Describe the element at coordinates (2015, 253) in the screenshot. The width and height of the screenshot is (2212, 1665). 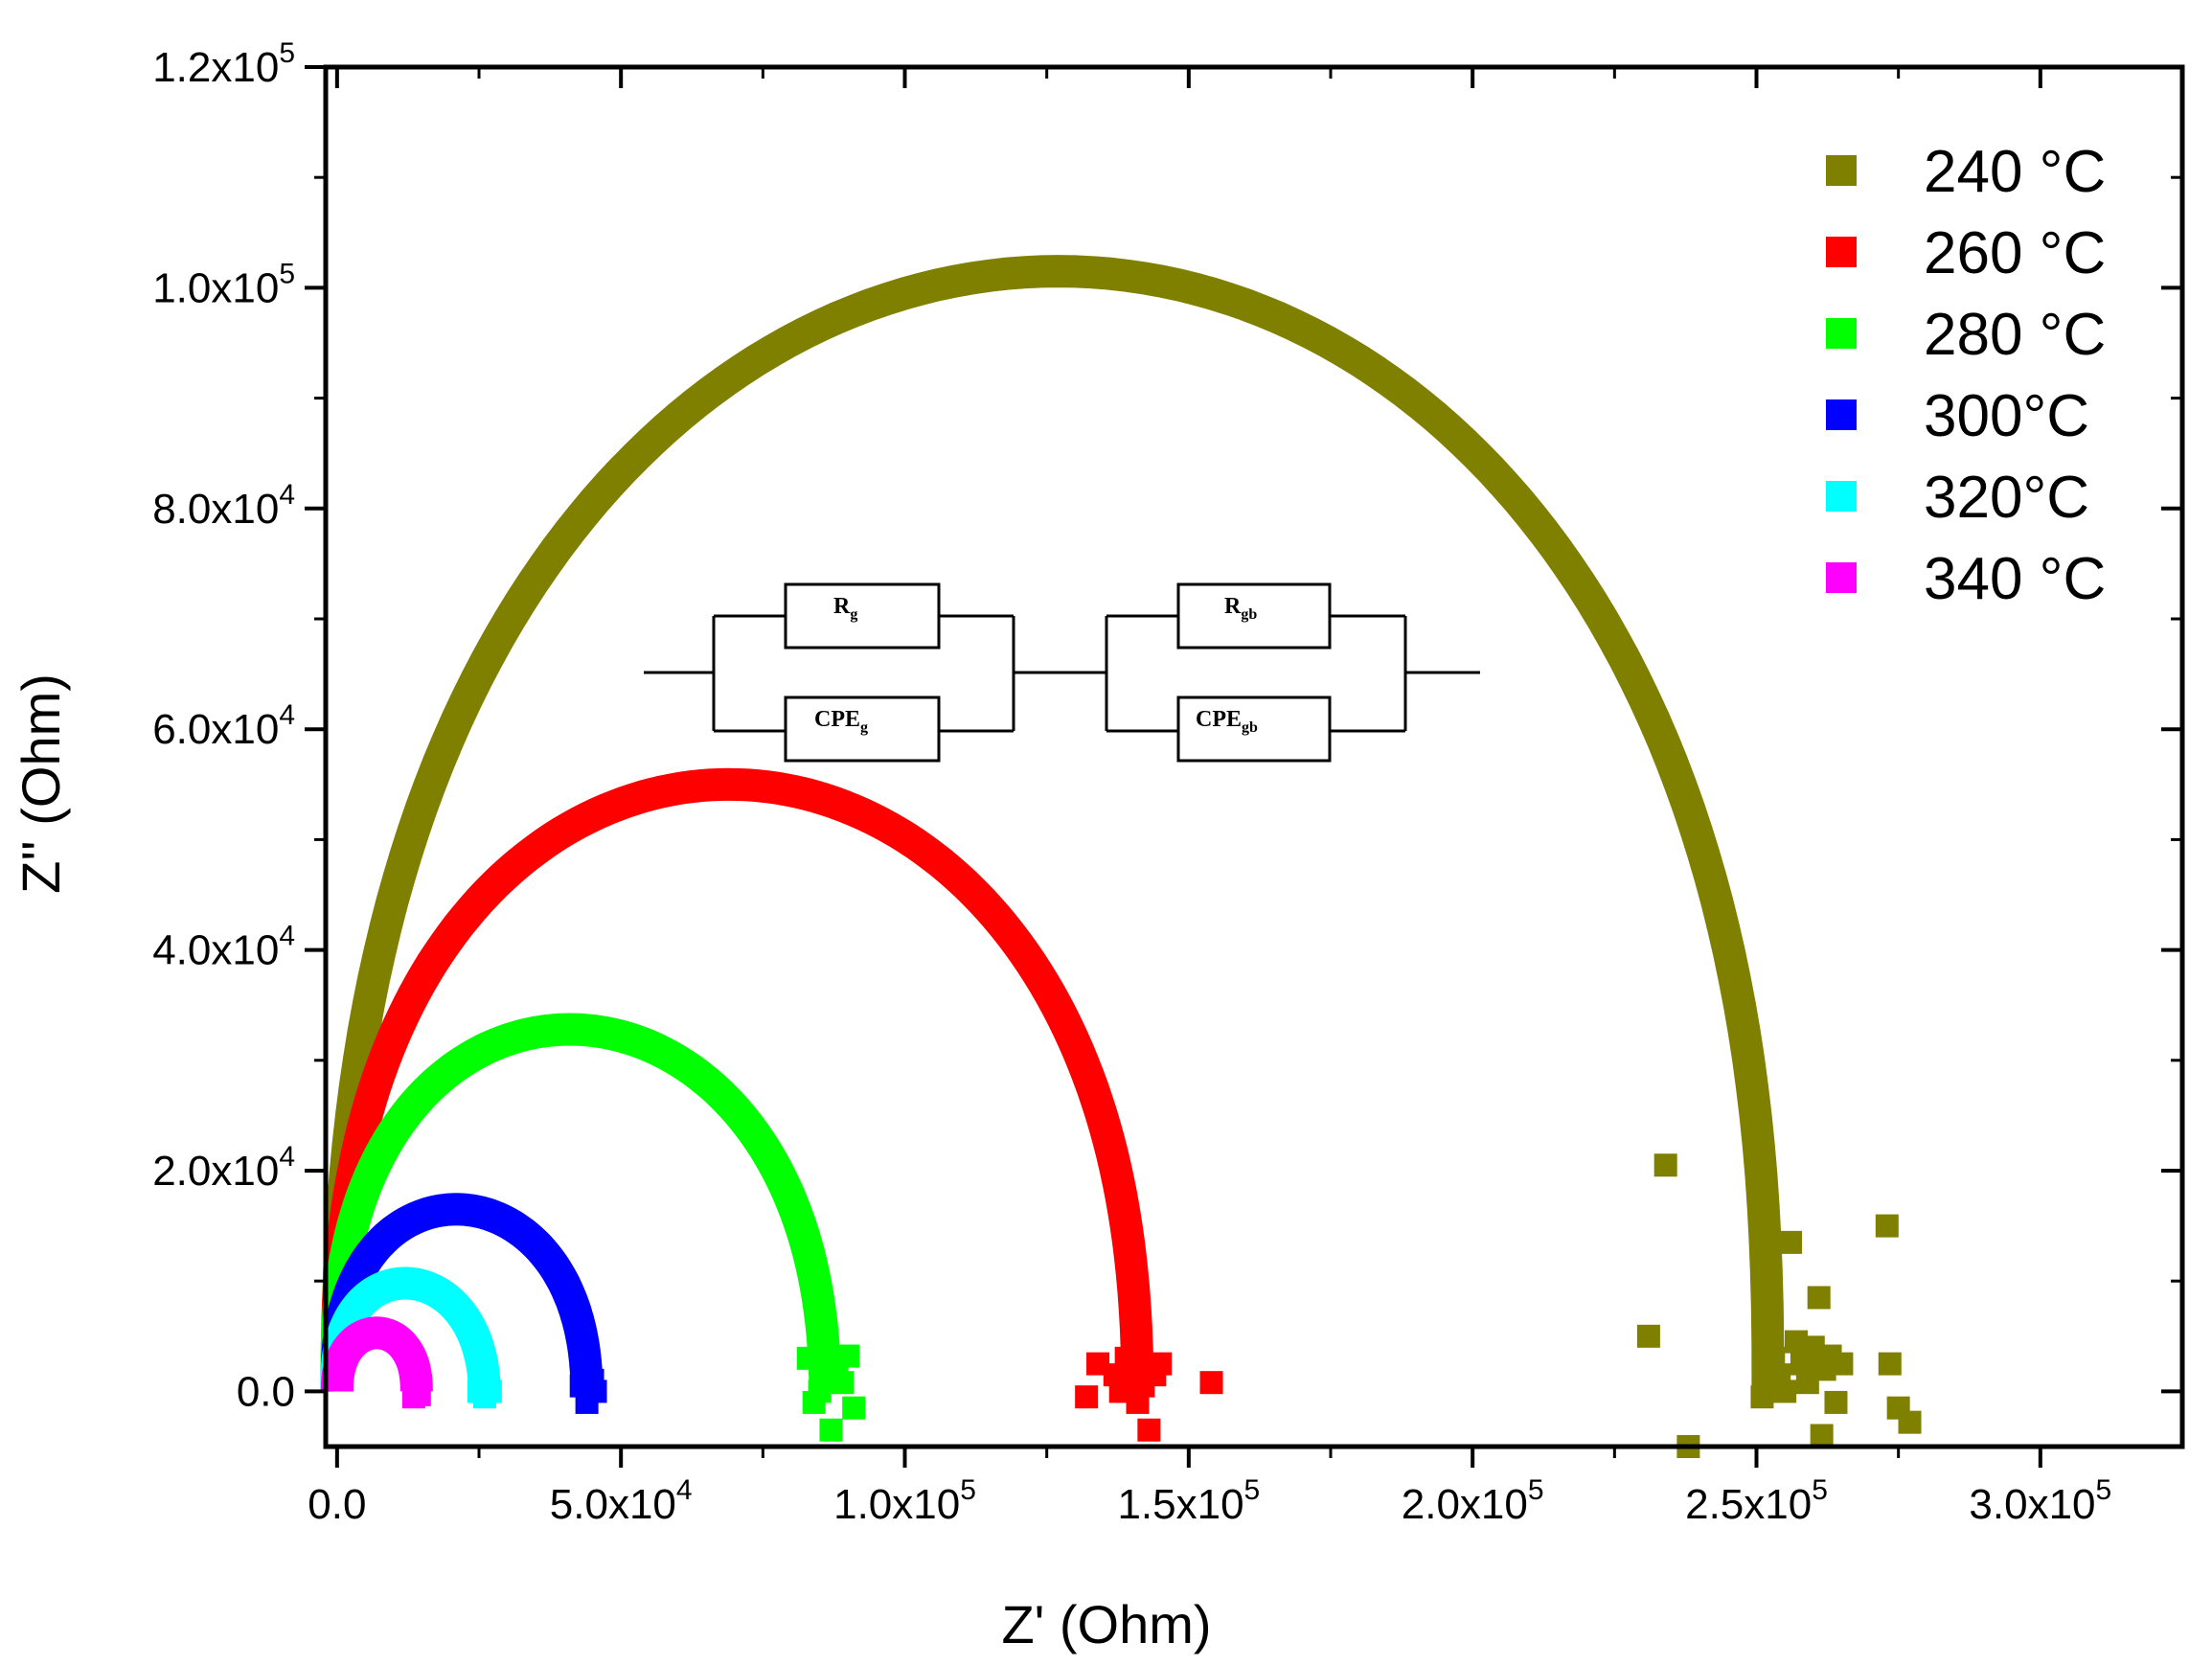
I see `legend-label: 260 °C` at that location.